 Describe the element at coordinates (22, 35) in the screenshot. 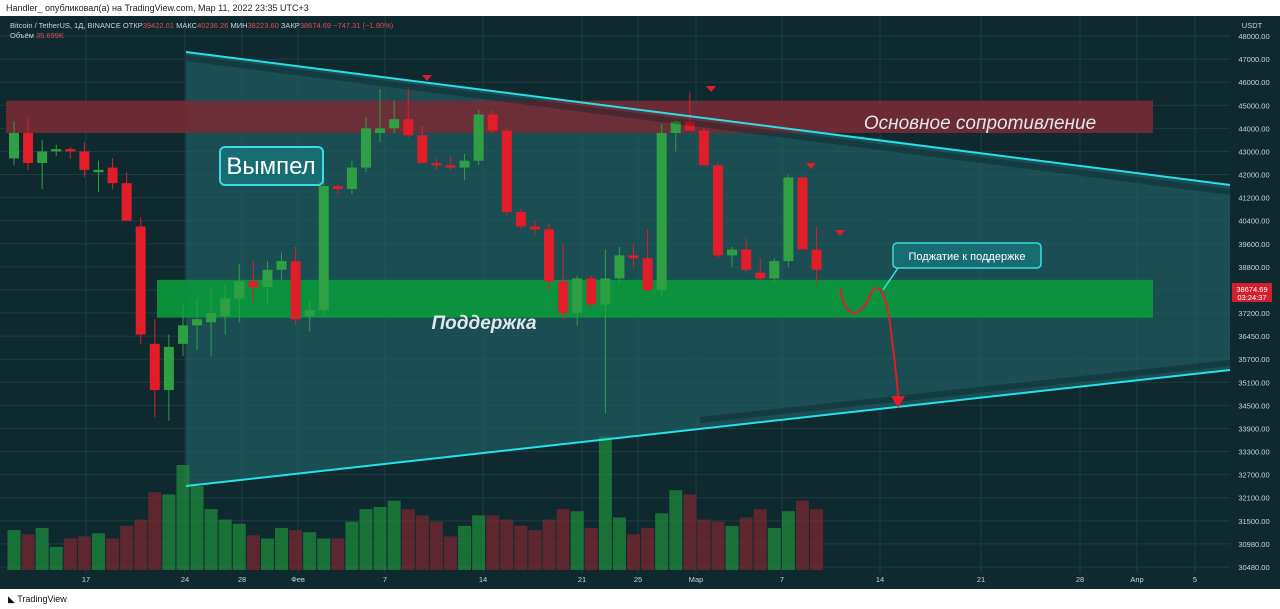

I see `legend-volume-label: Объём` at that location.